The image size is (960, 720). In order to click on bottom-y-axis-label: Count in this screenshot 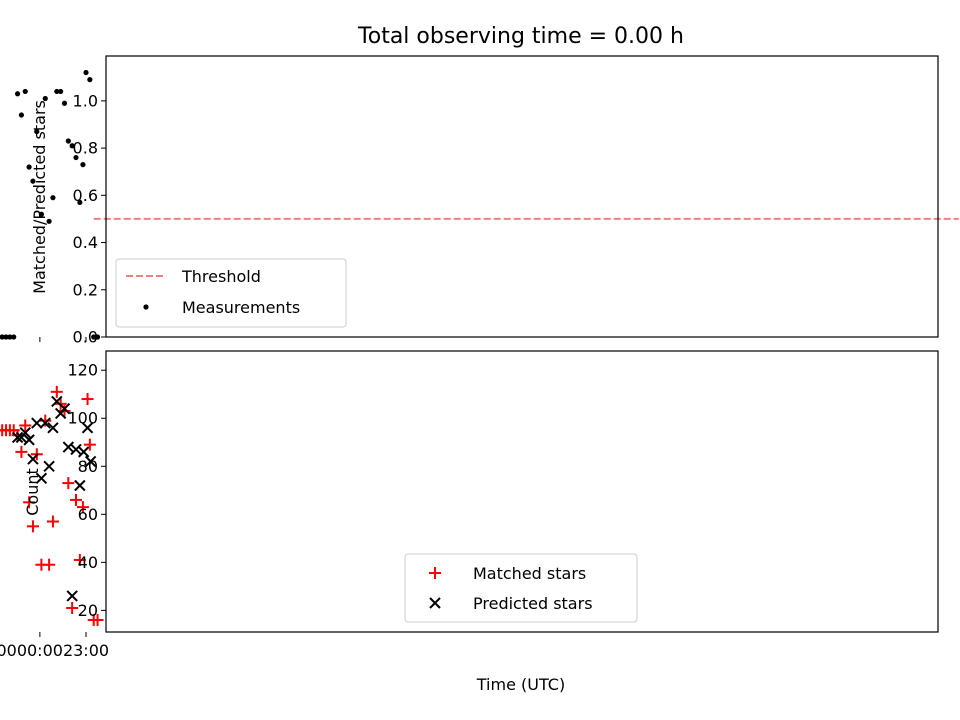, I will do `click(32, 492)`.